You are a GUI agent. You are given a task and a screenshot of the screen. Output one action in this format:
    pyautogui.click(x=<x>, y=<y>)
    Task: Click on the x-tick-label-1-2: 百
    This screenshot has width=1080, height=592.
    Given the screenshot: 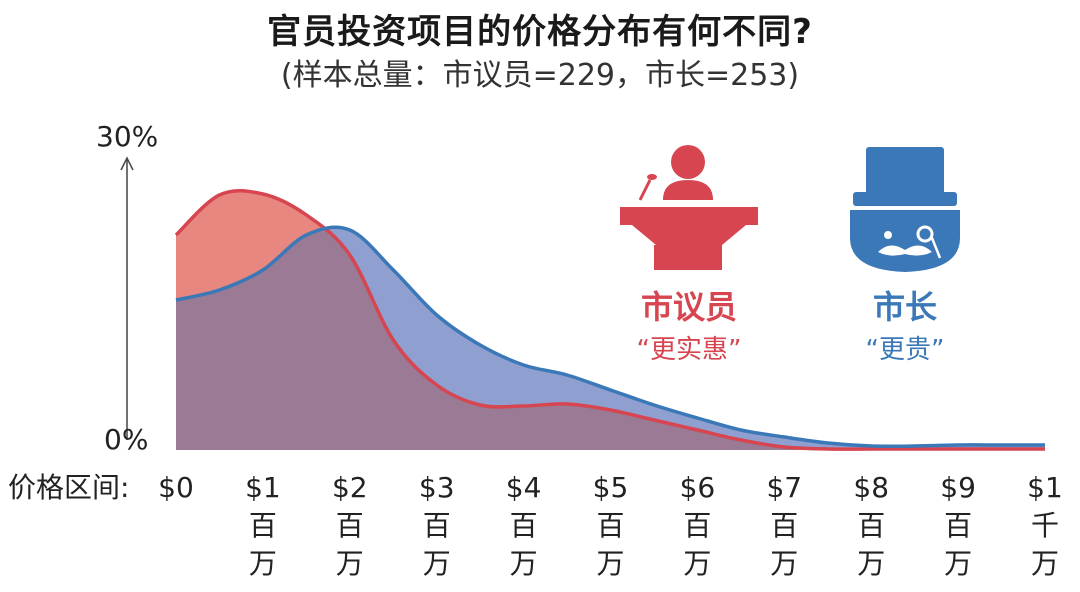 What is the action you would take?
    pyautogui.click(x=263, y=525)
    